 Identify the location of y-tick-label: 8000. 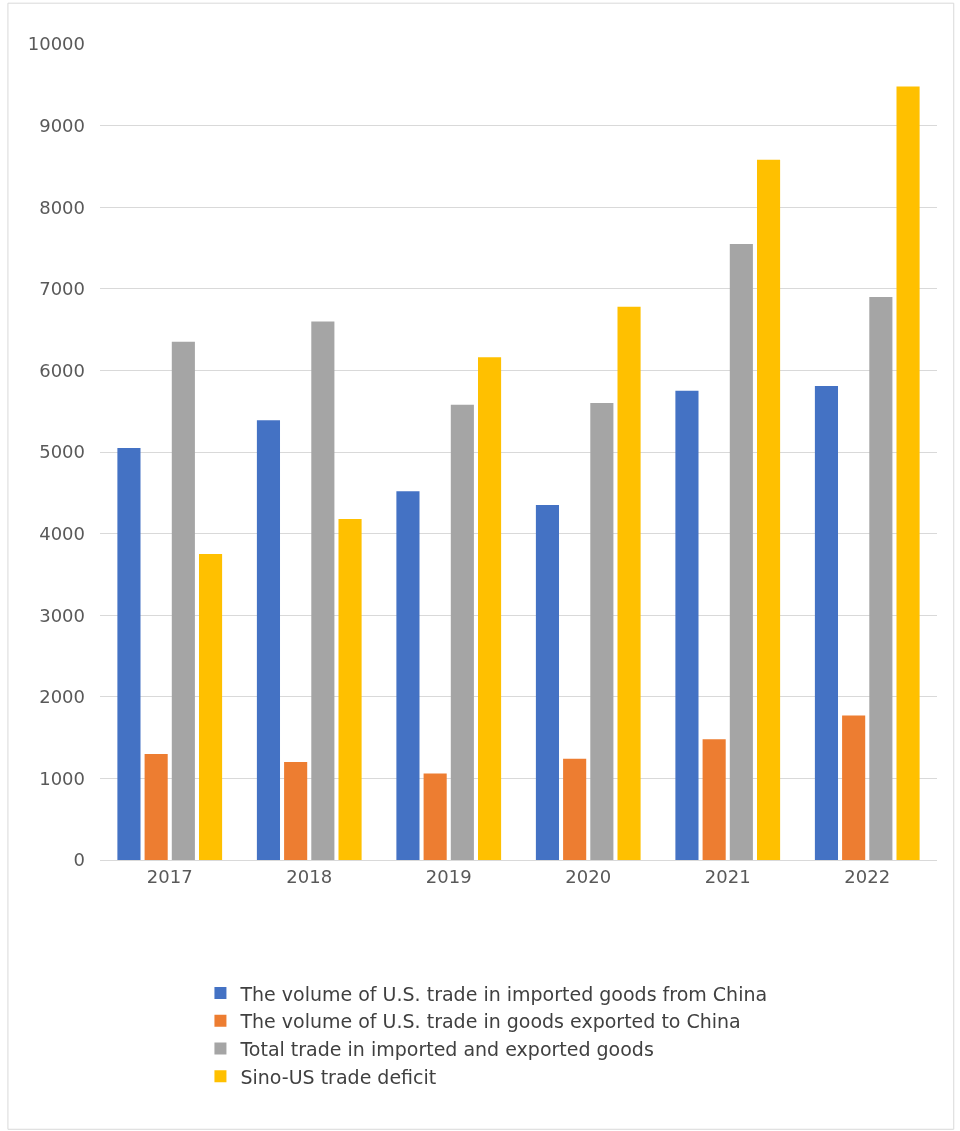
(62, 207).